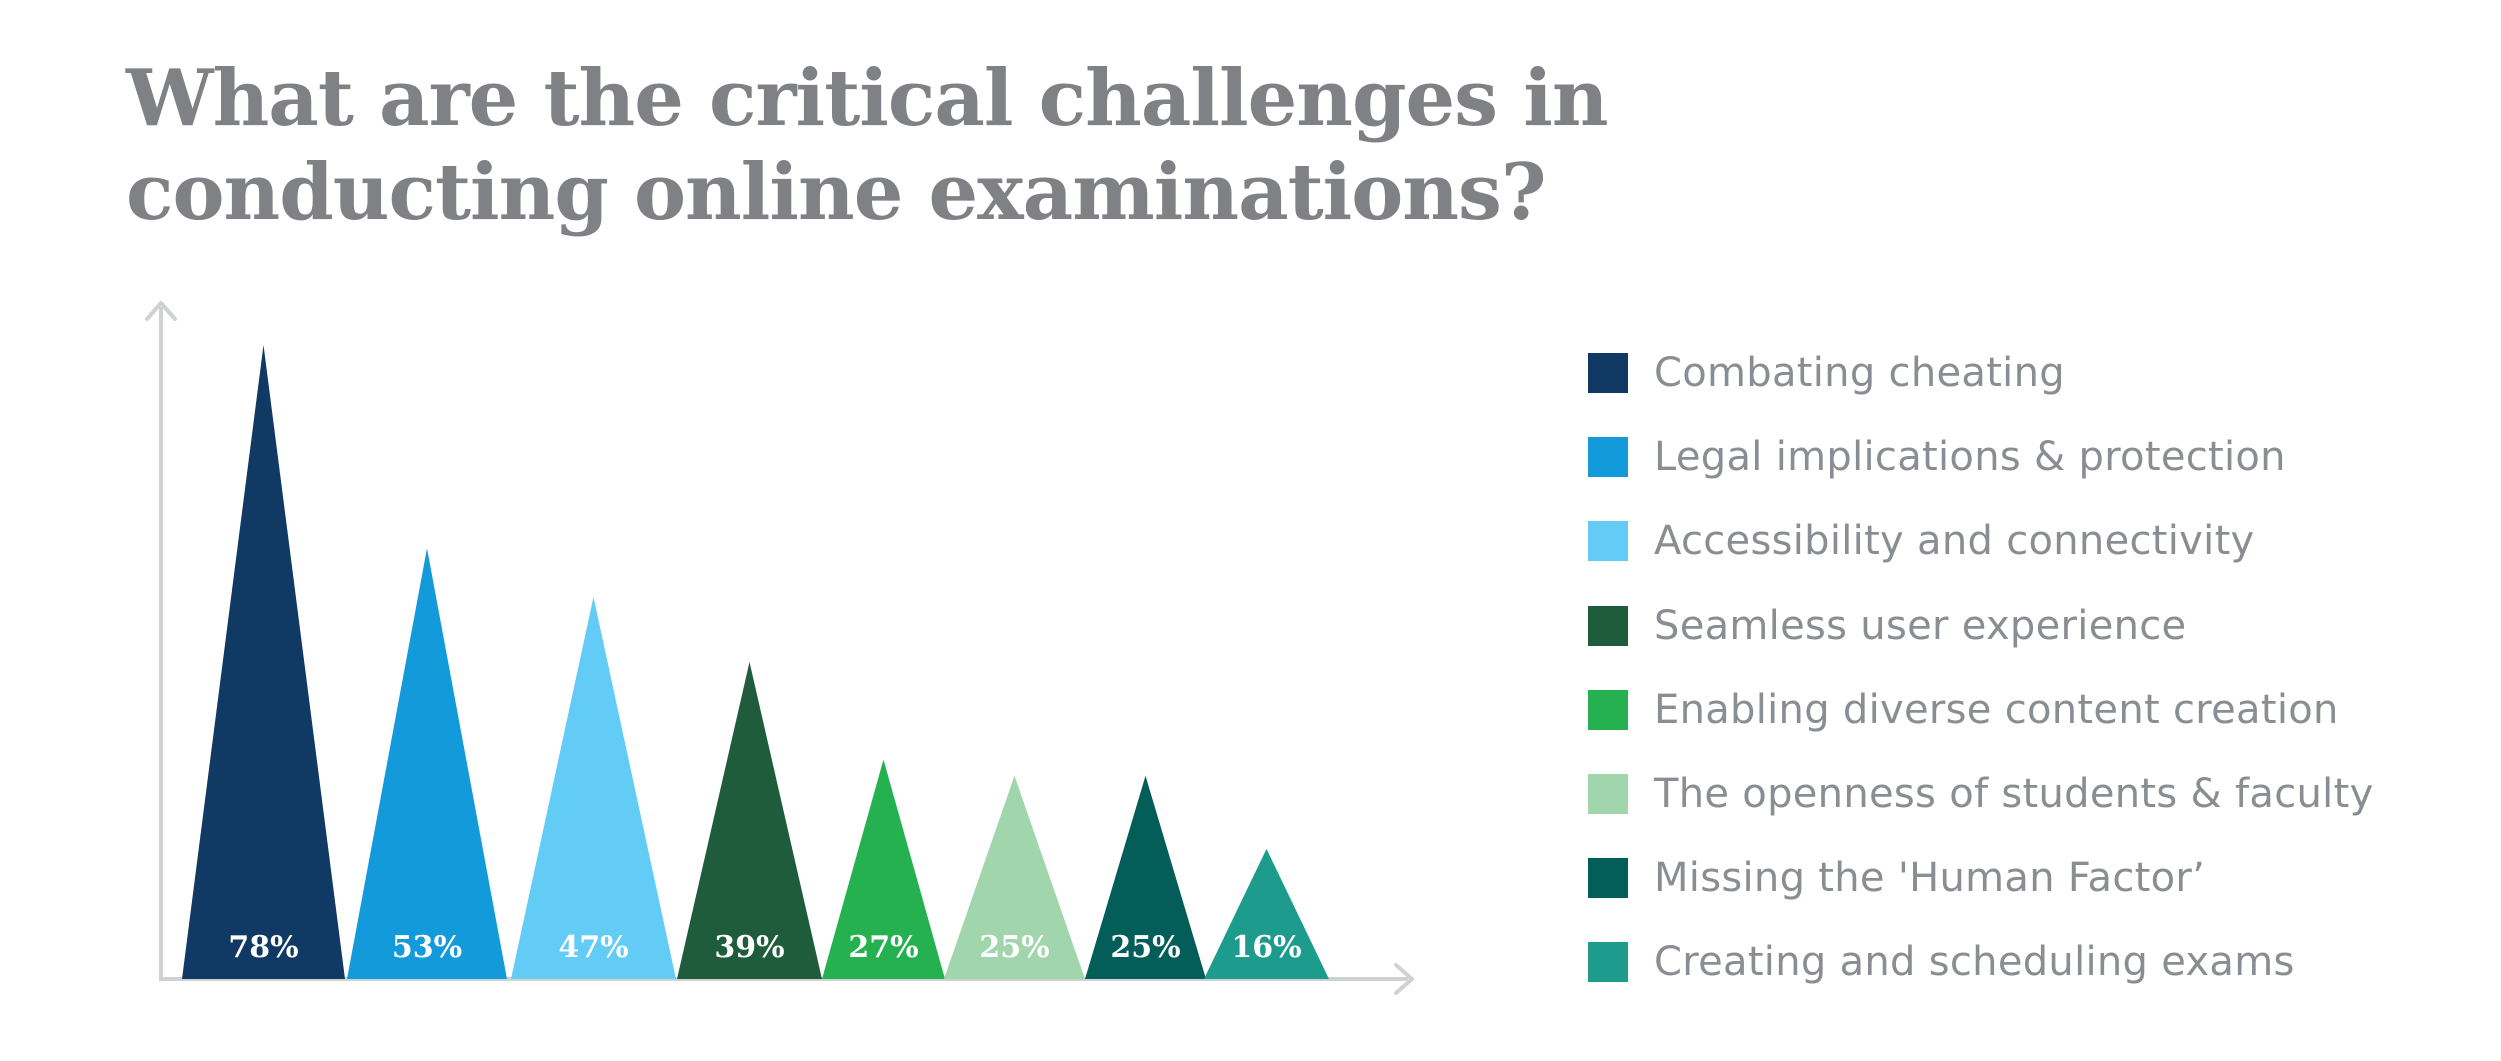 The width and height of the screenshot is (2501, 1061). Describe the element at coordinates (1266, 947) in the screenshot. I see `data-label: 16%` at that location.